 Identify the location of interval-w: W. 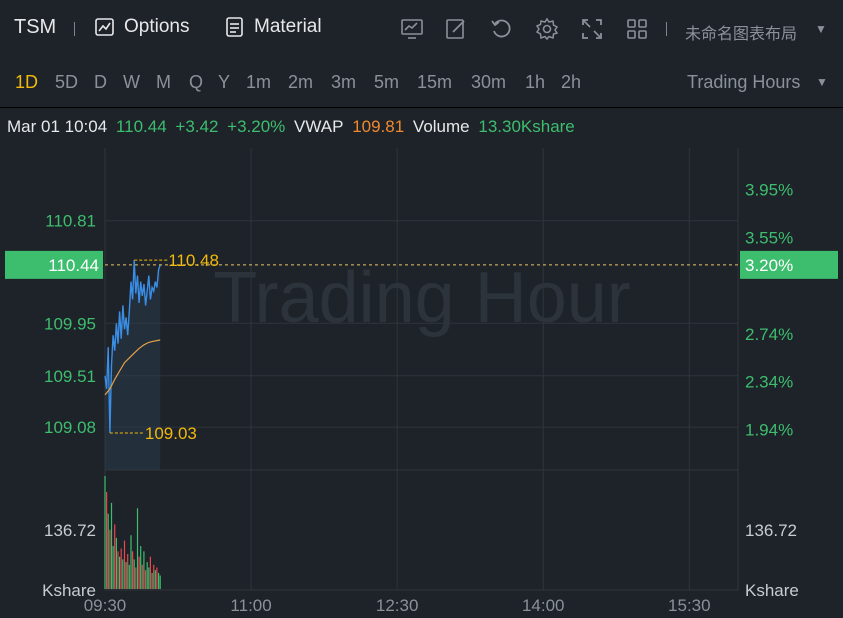
(131, 82).